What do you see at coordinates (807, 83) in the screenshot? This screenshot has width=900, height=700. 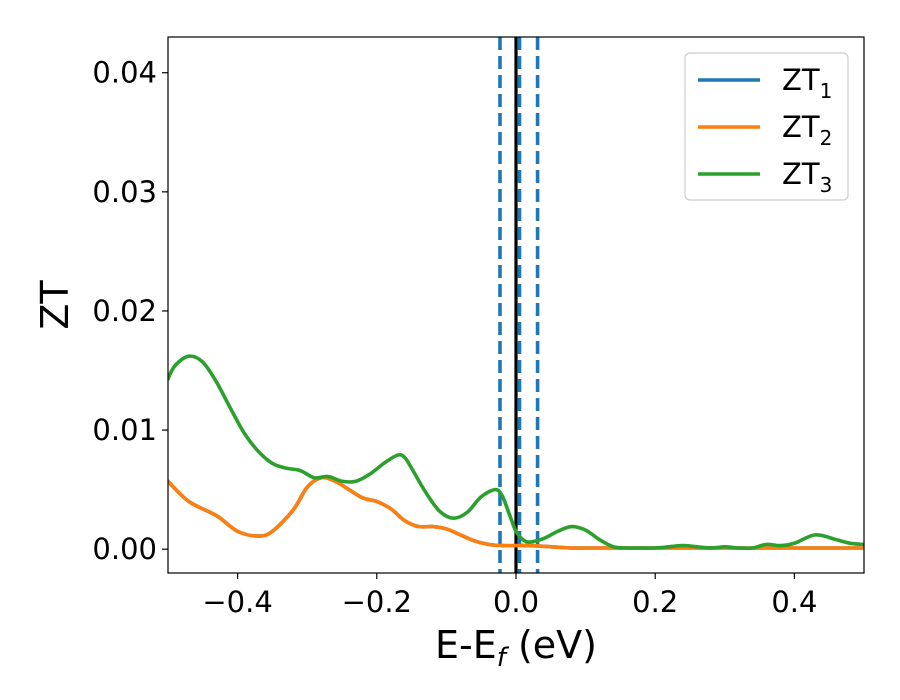 I see `legend-label-1: ZT1` at bounding box center [807, 83].